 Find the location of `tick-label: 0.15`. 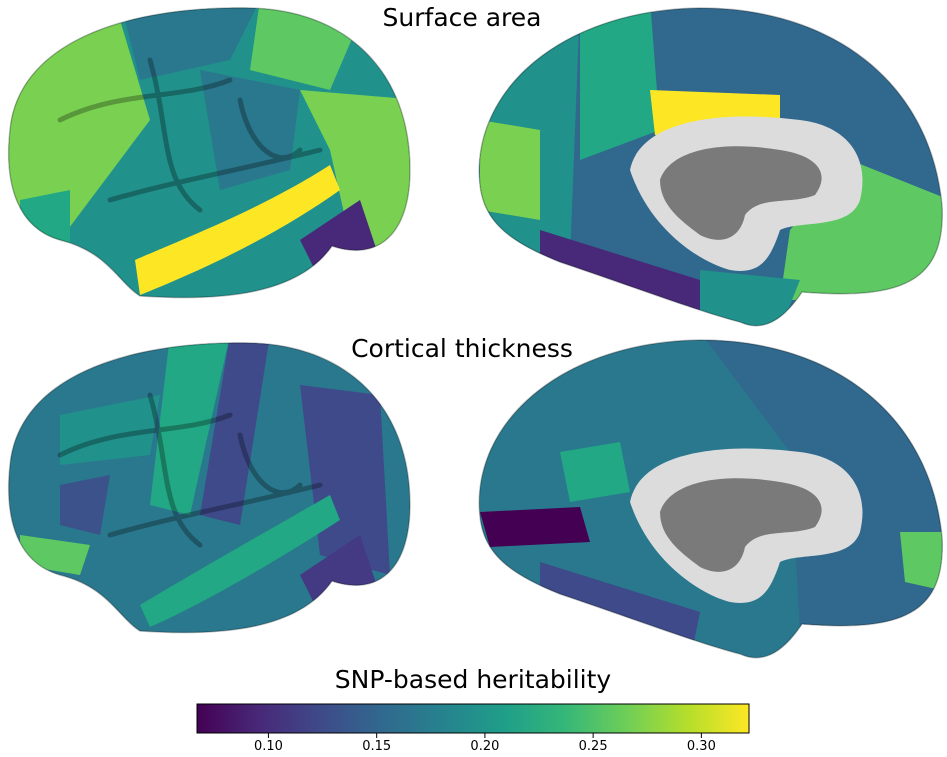

tick-label: 0.15 is located at coordinates (376, 746).